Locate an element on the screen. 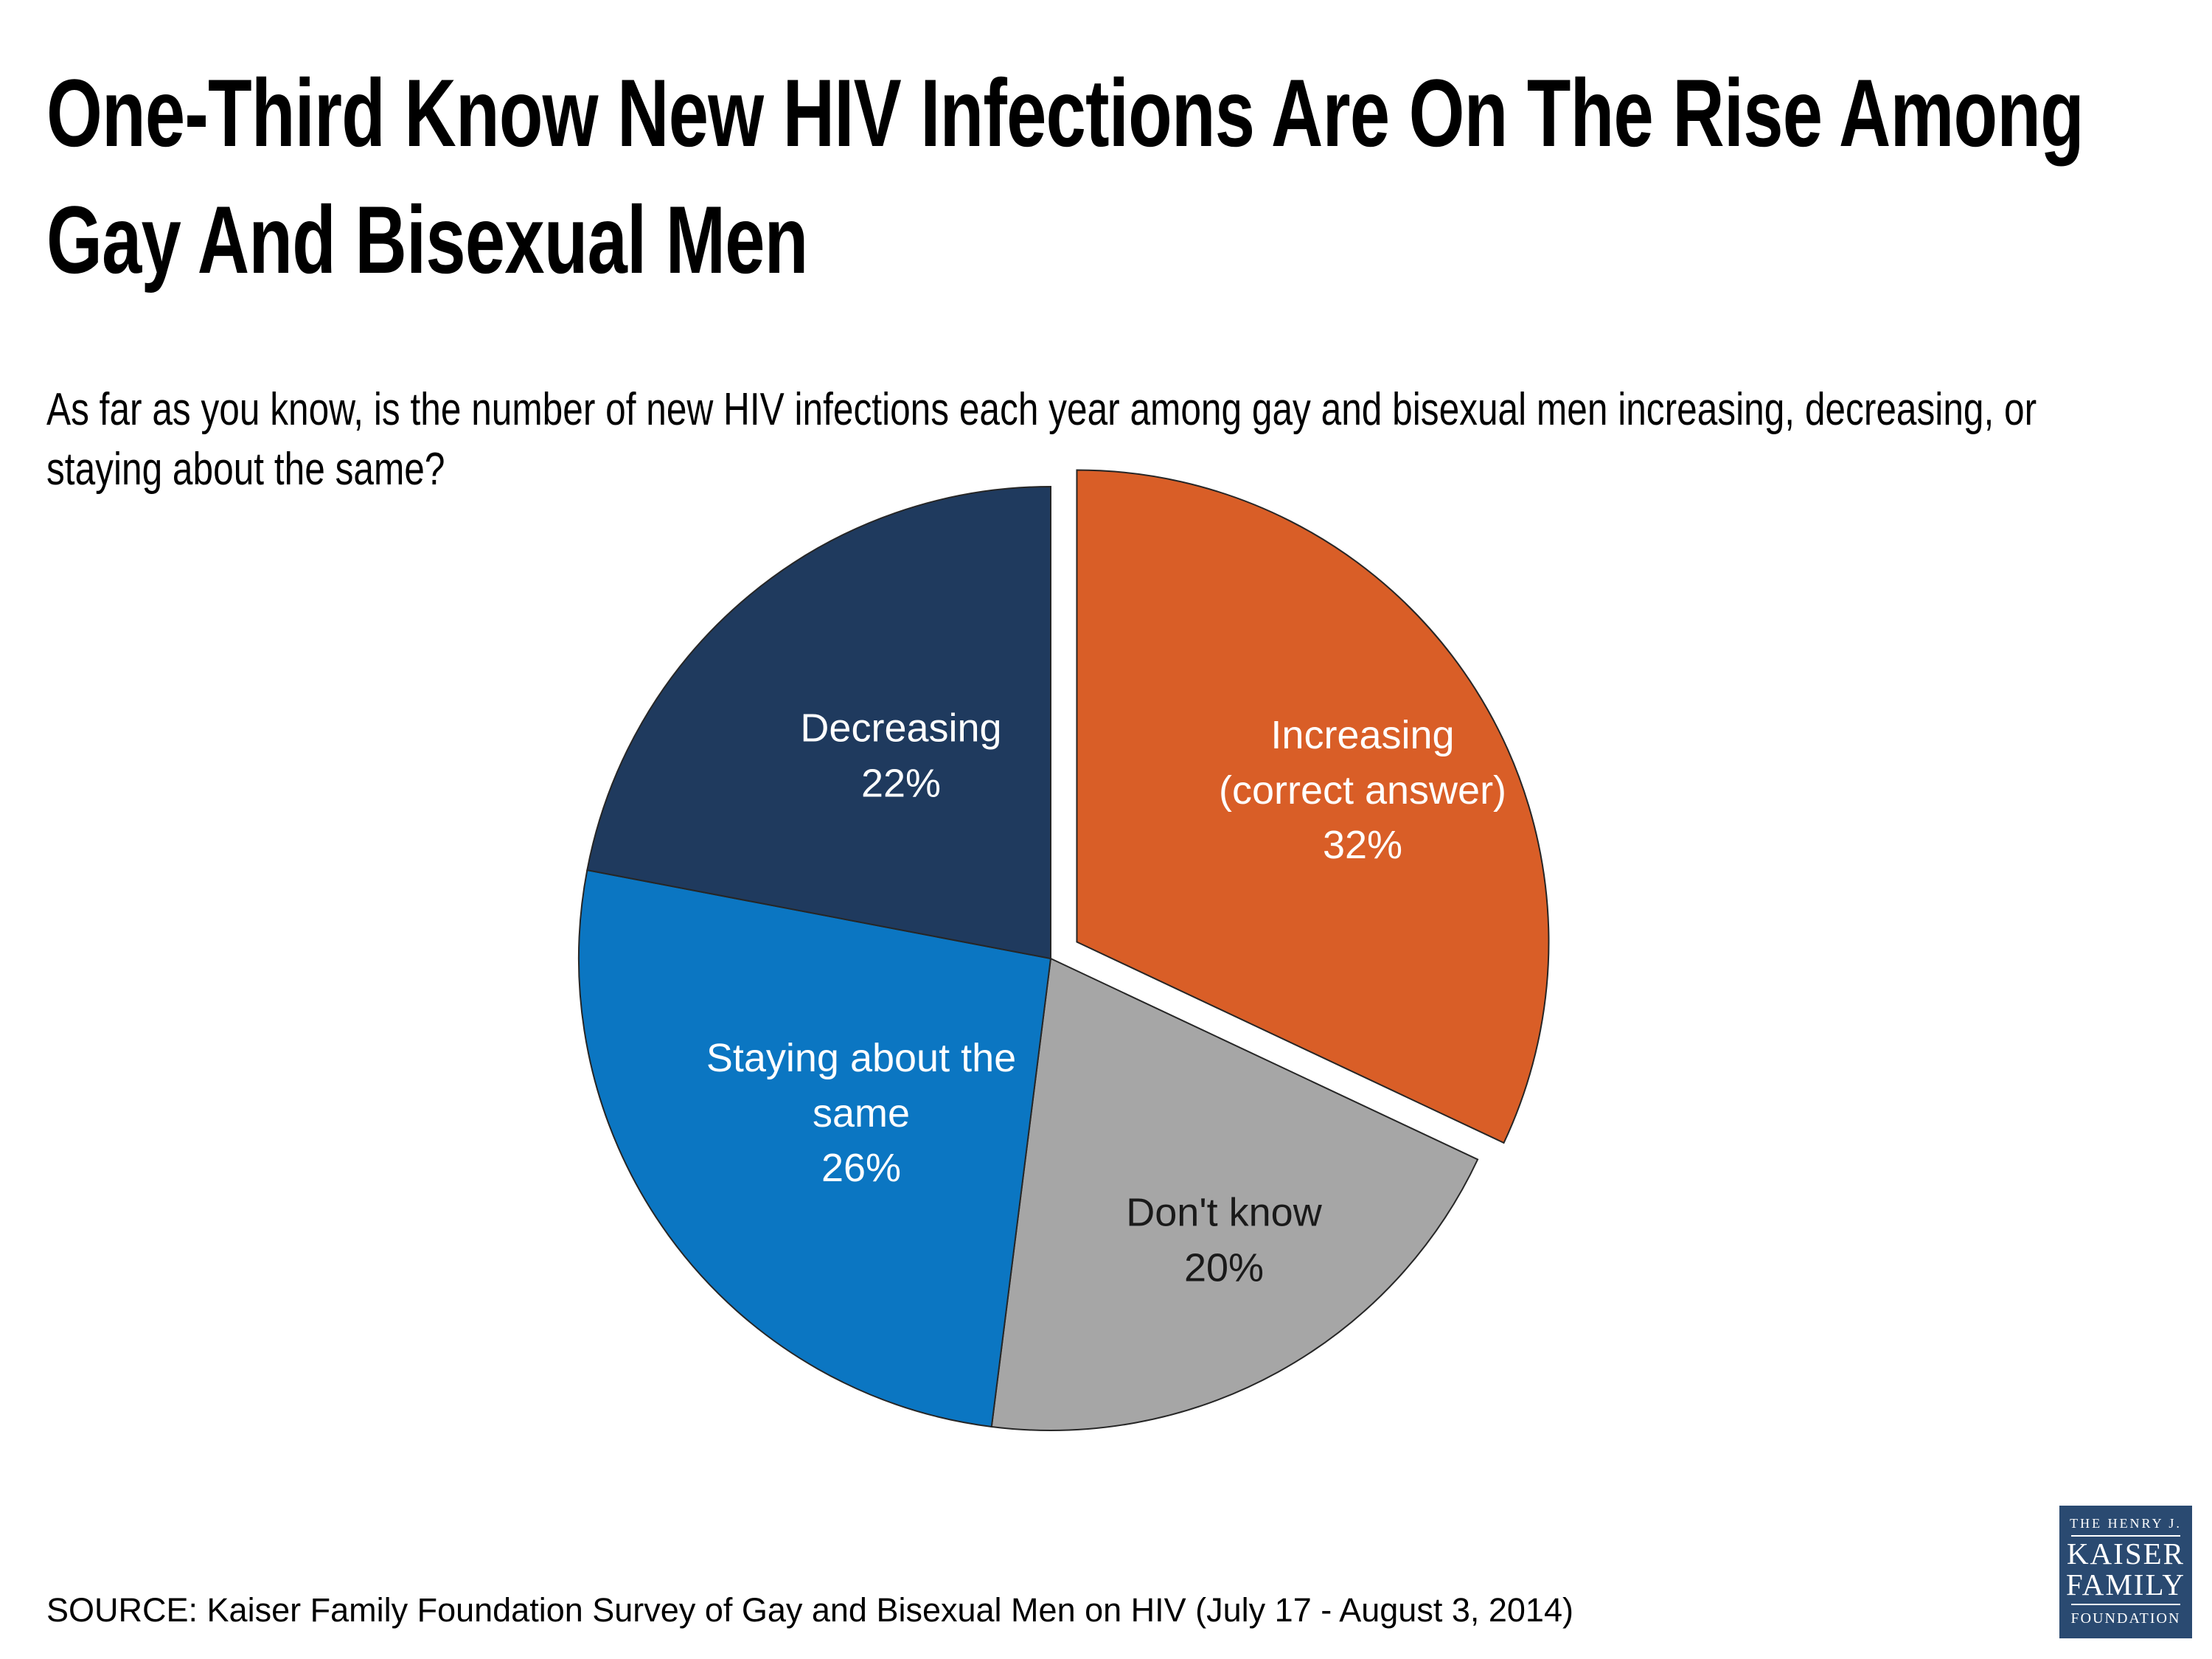 Image resolution: width=2212 pixels, height=1659 pixels. kff-logo-line4: FOUNDATION is located at coordinates (2125, 1618).